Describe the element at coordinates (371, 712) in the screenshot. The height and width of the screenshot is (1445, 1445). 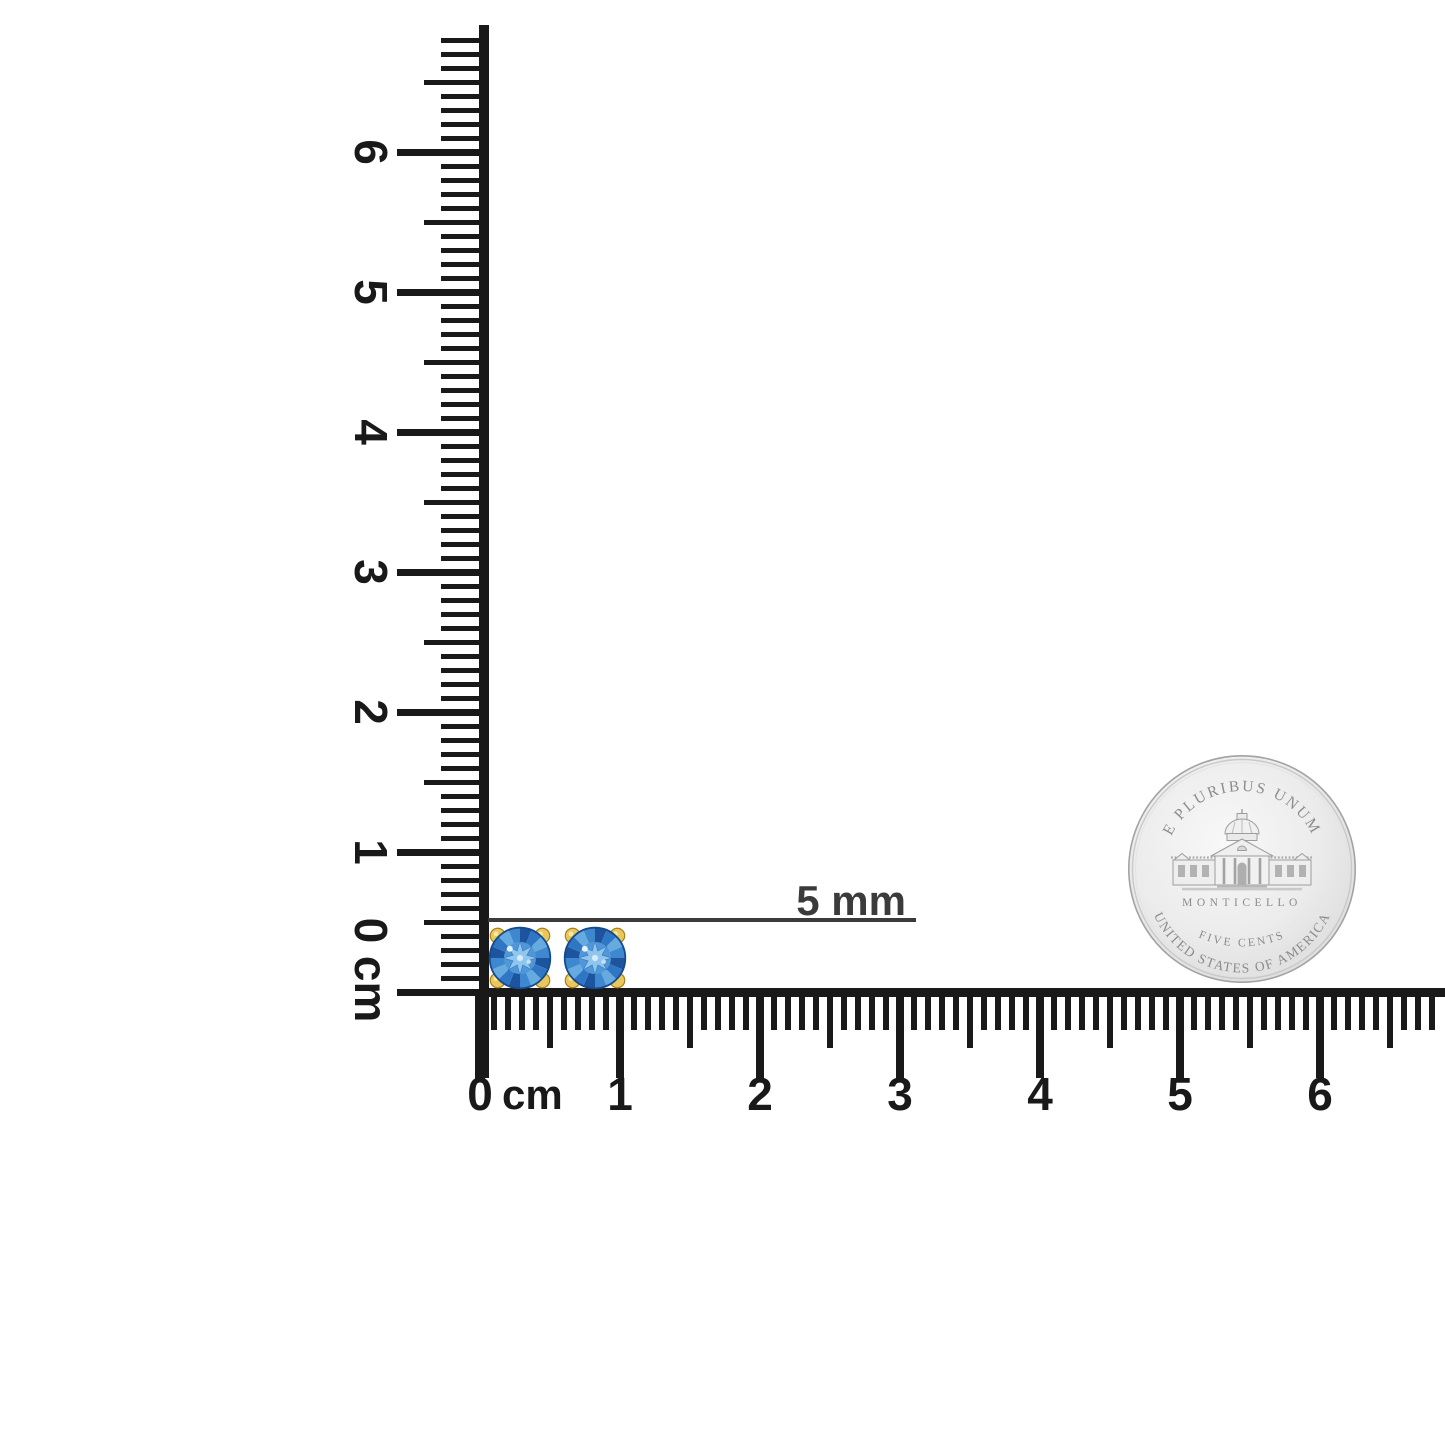
I see `vertical-ruler-label: 2` at that location.